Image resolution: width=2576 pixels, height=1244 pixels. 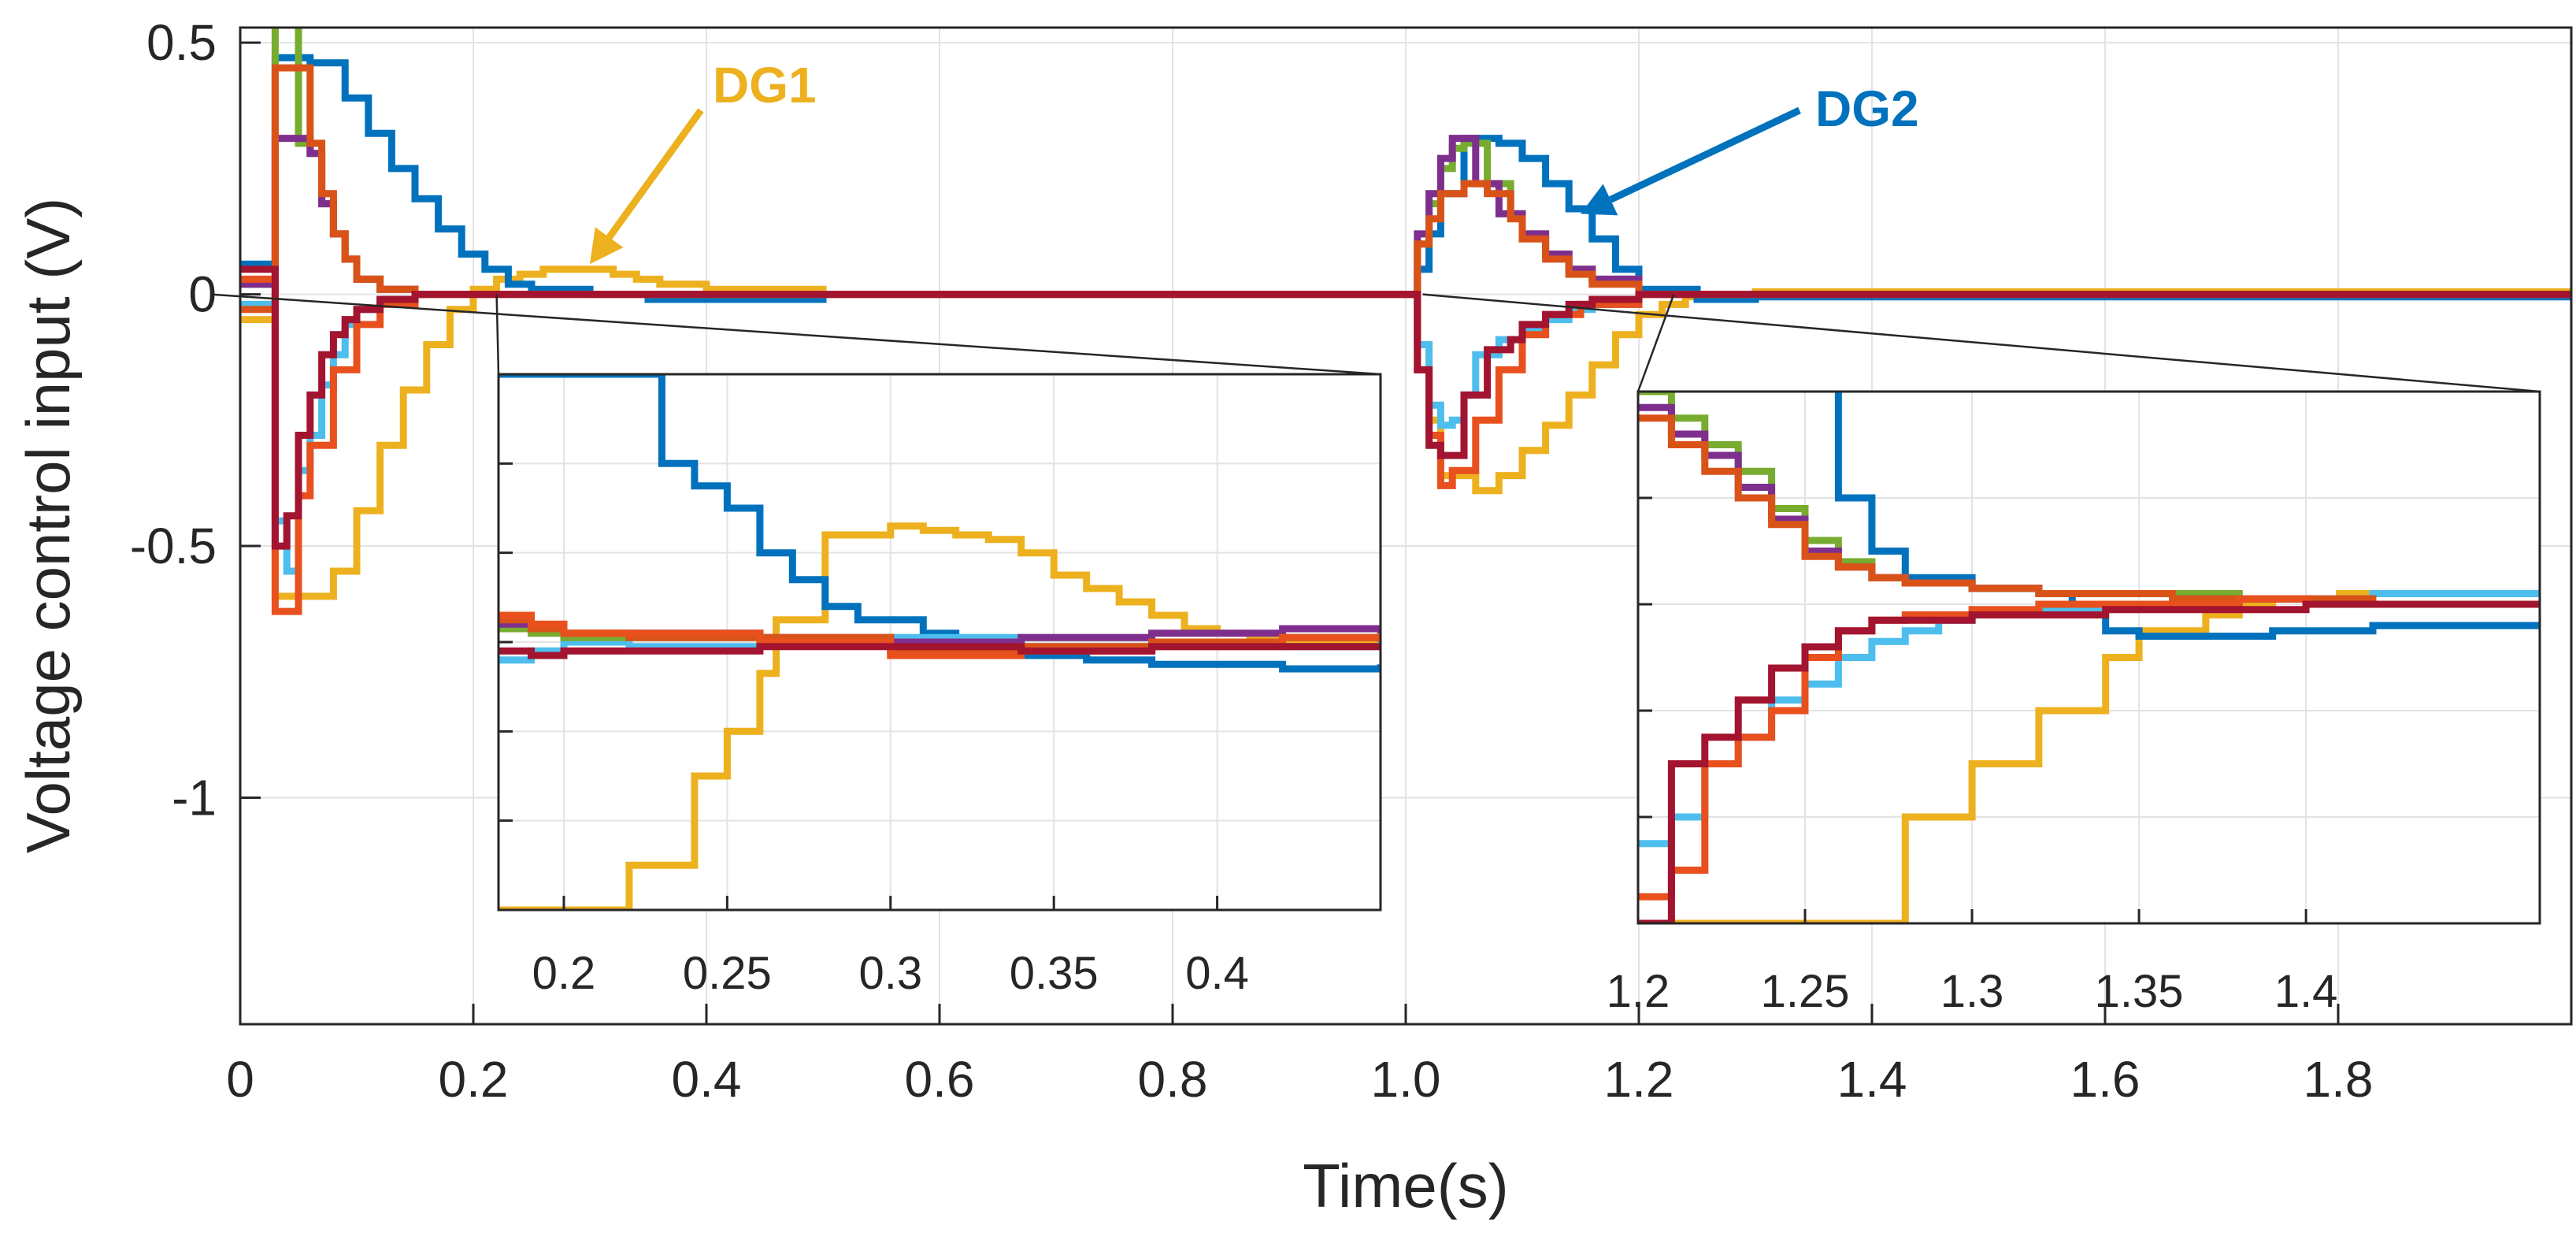 I want to click on annotation-label-dg1: DG1, so click(x=765, y=85).